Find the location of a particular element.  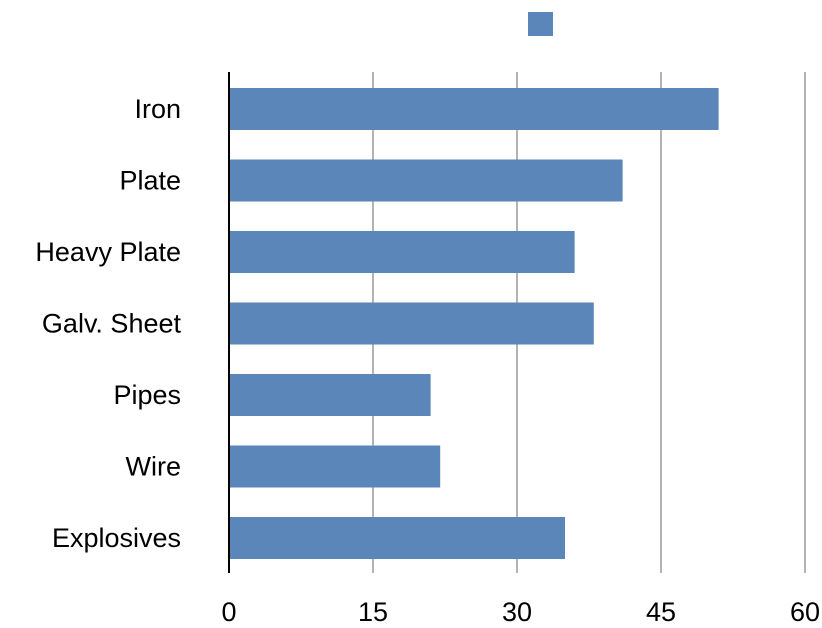

legend-swatch is located at coordinates (540, 24).